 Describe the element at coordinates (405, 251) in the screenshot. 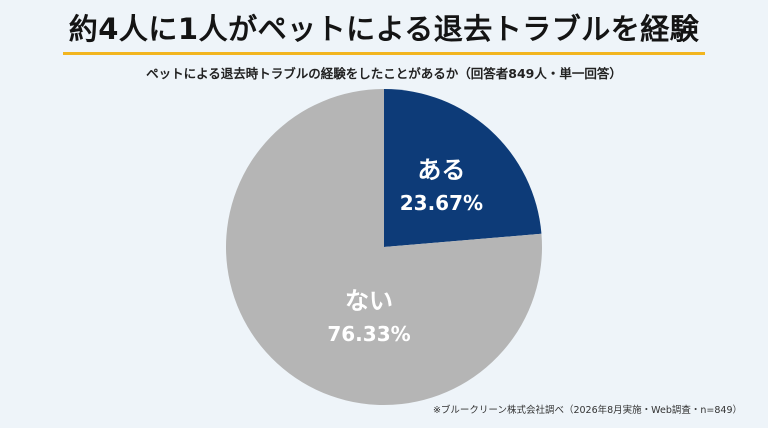

I see `pie-labels: ある 23.67% ない 76.33%` at that location.